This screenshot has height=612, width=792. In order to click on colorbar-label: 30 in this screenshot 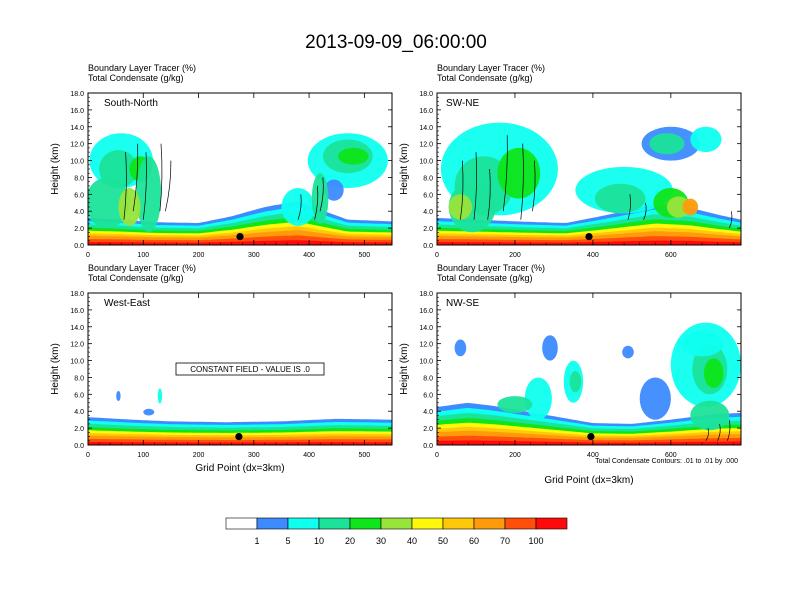, I will do `click(381, 541)`.